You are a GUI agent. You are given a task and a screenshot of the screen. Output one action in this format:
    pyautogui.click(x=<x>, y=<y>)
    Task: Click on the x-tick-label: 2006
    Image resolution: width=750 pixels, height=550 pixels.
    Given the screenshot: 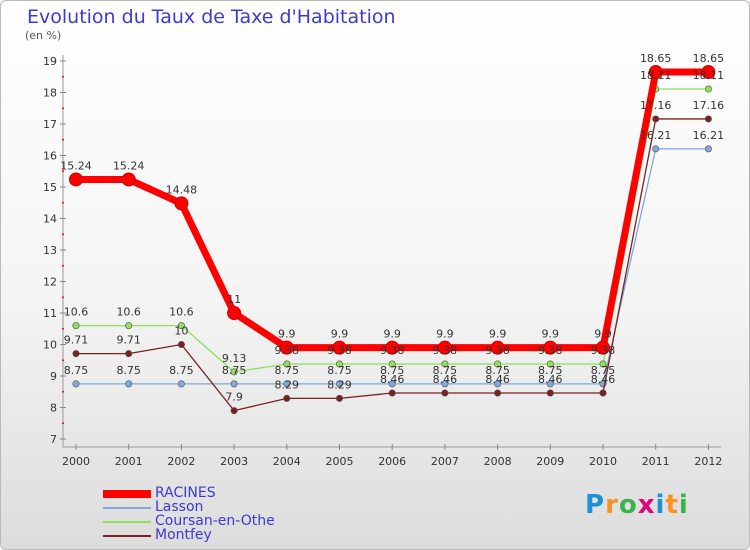 What is the action you would take?
    pyautogui.click(x=392, y=461)
    